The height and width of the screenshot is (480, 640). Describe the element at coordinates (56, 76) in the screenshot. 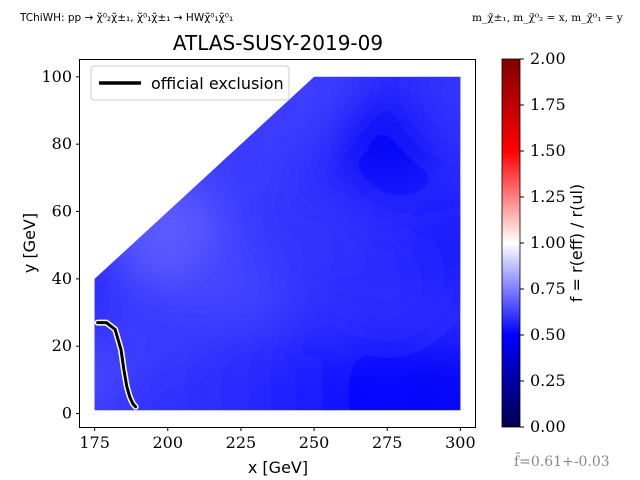

I see `y-tick-label: 100` at that location.